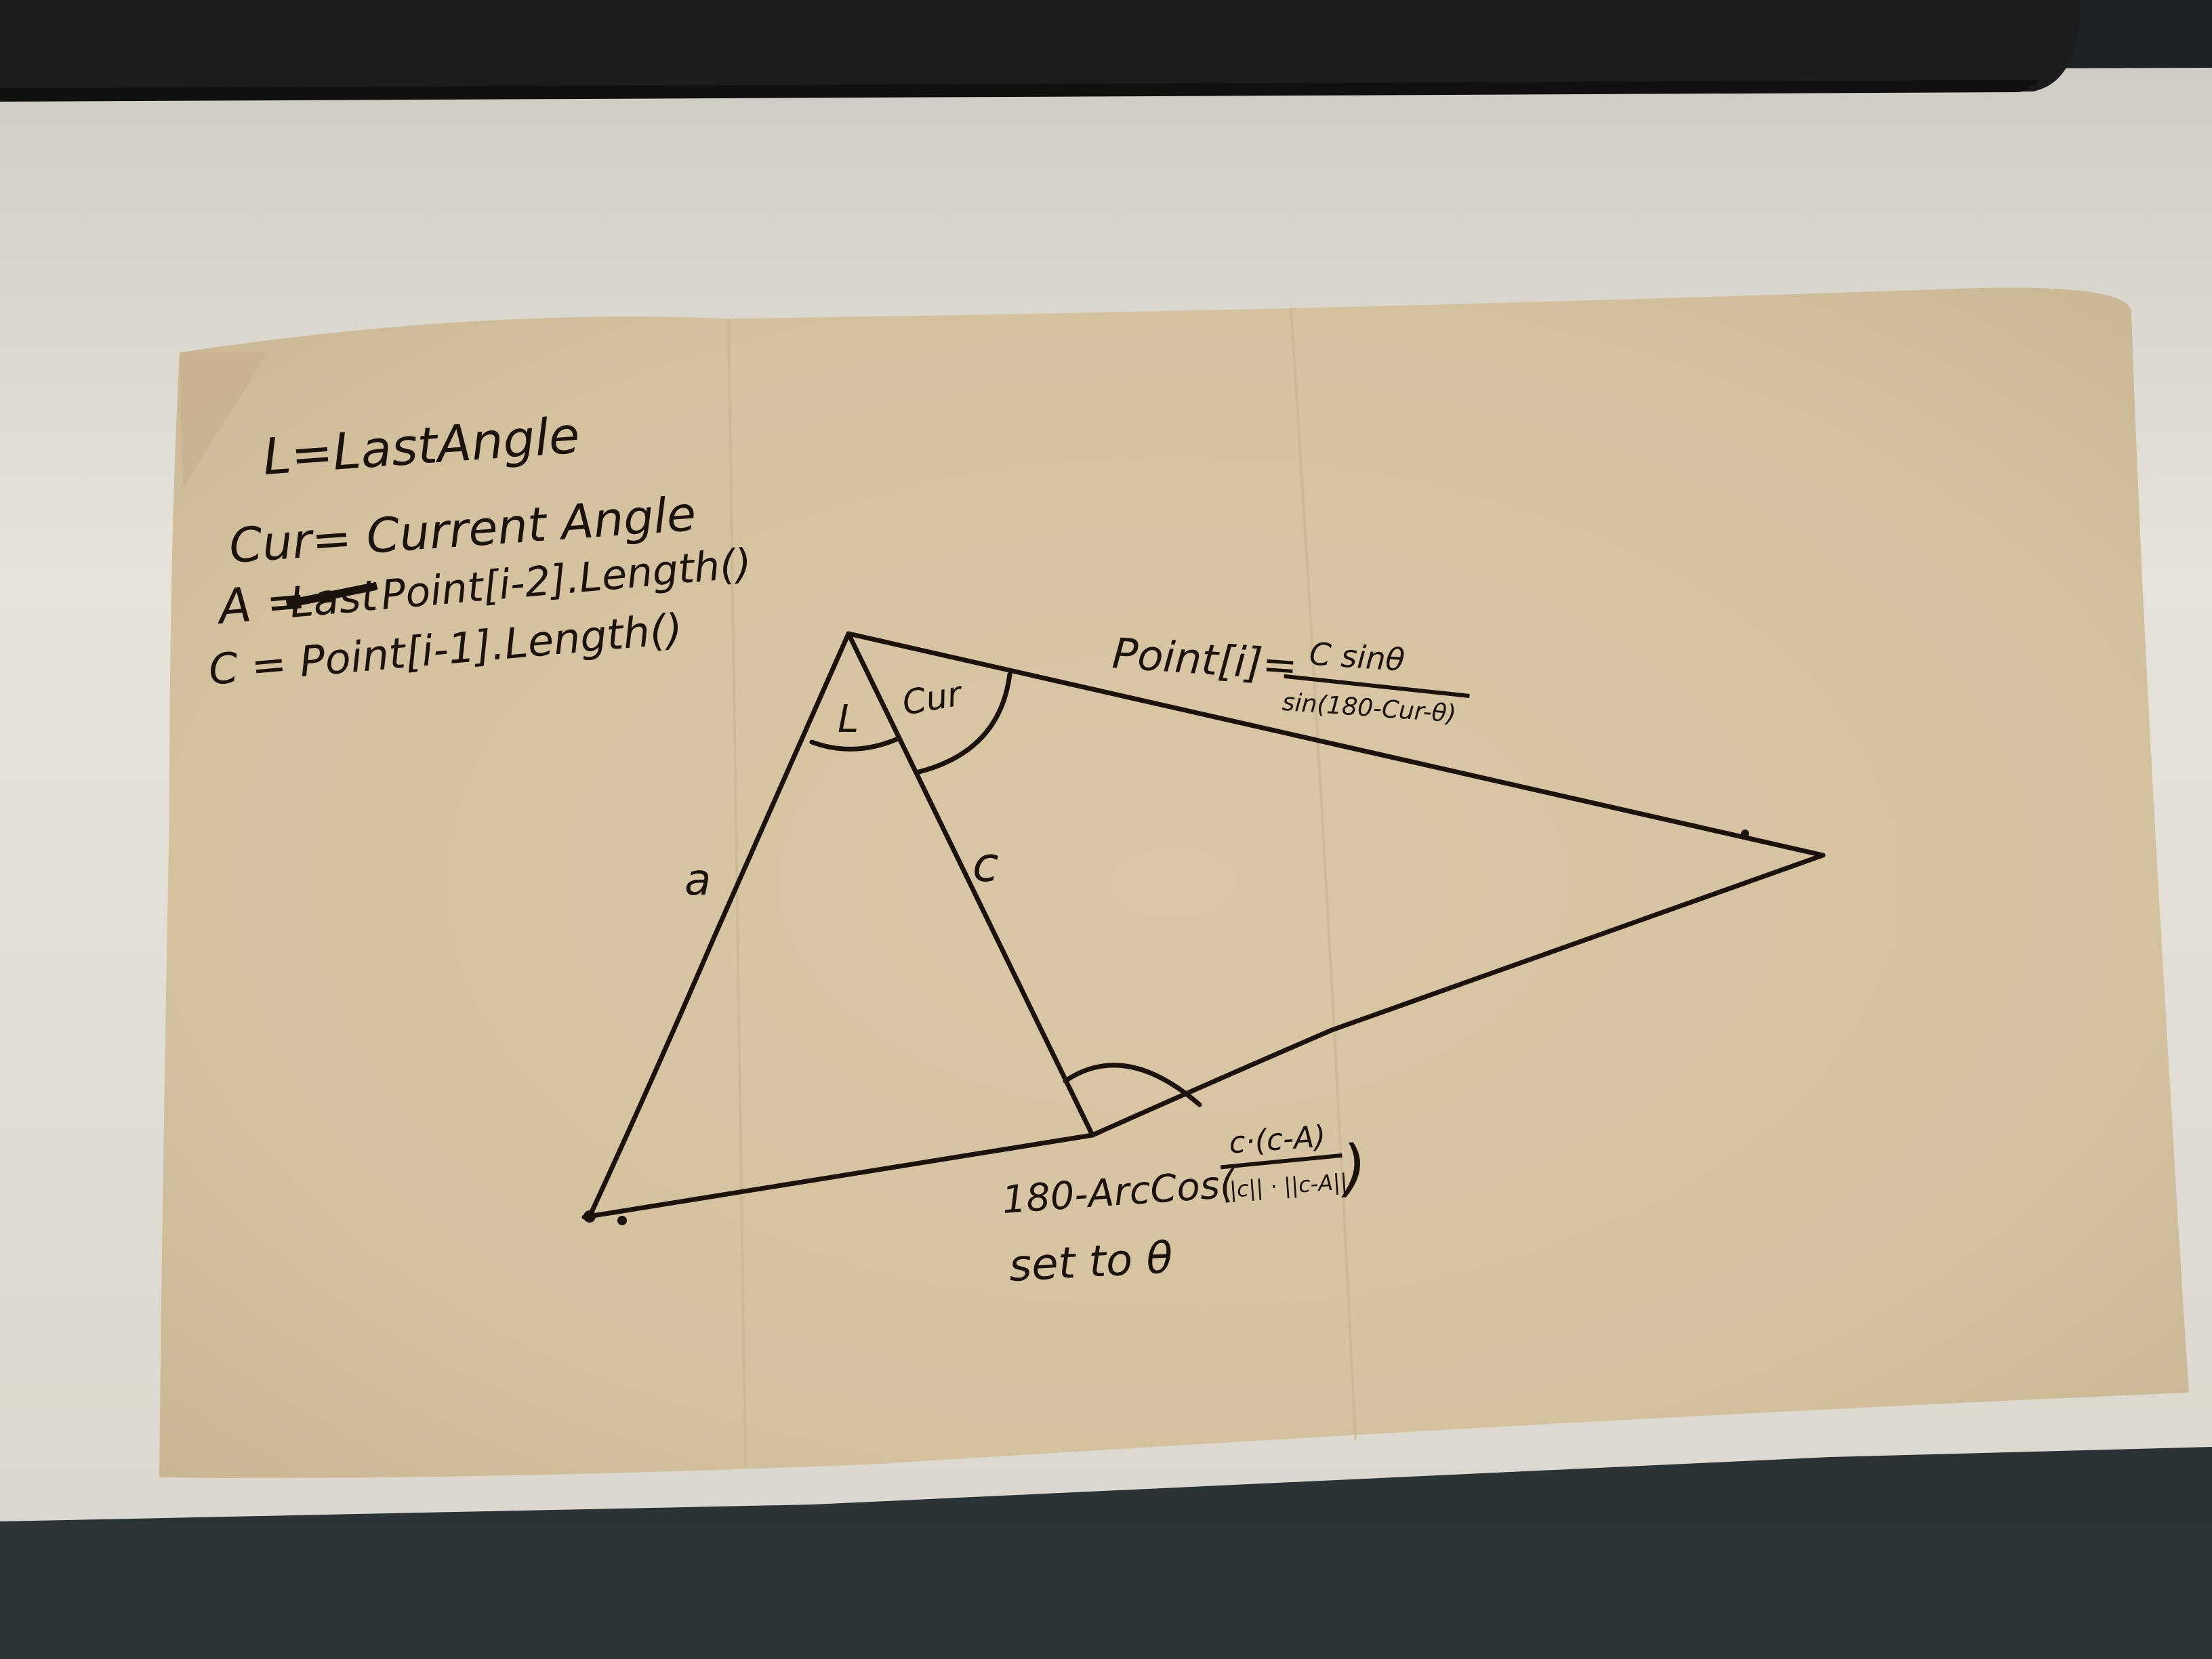  What do you see at coordinates (1040, 51) in the screenshot?
I see `keyboard` at bounding box center [1040, 51].